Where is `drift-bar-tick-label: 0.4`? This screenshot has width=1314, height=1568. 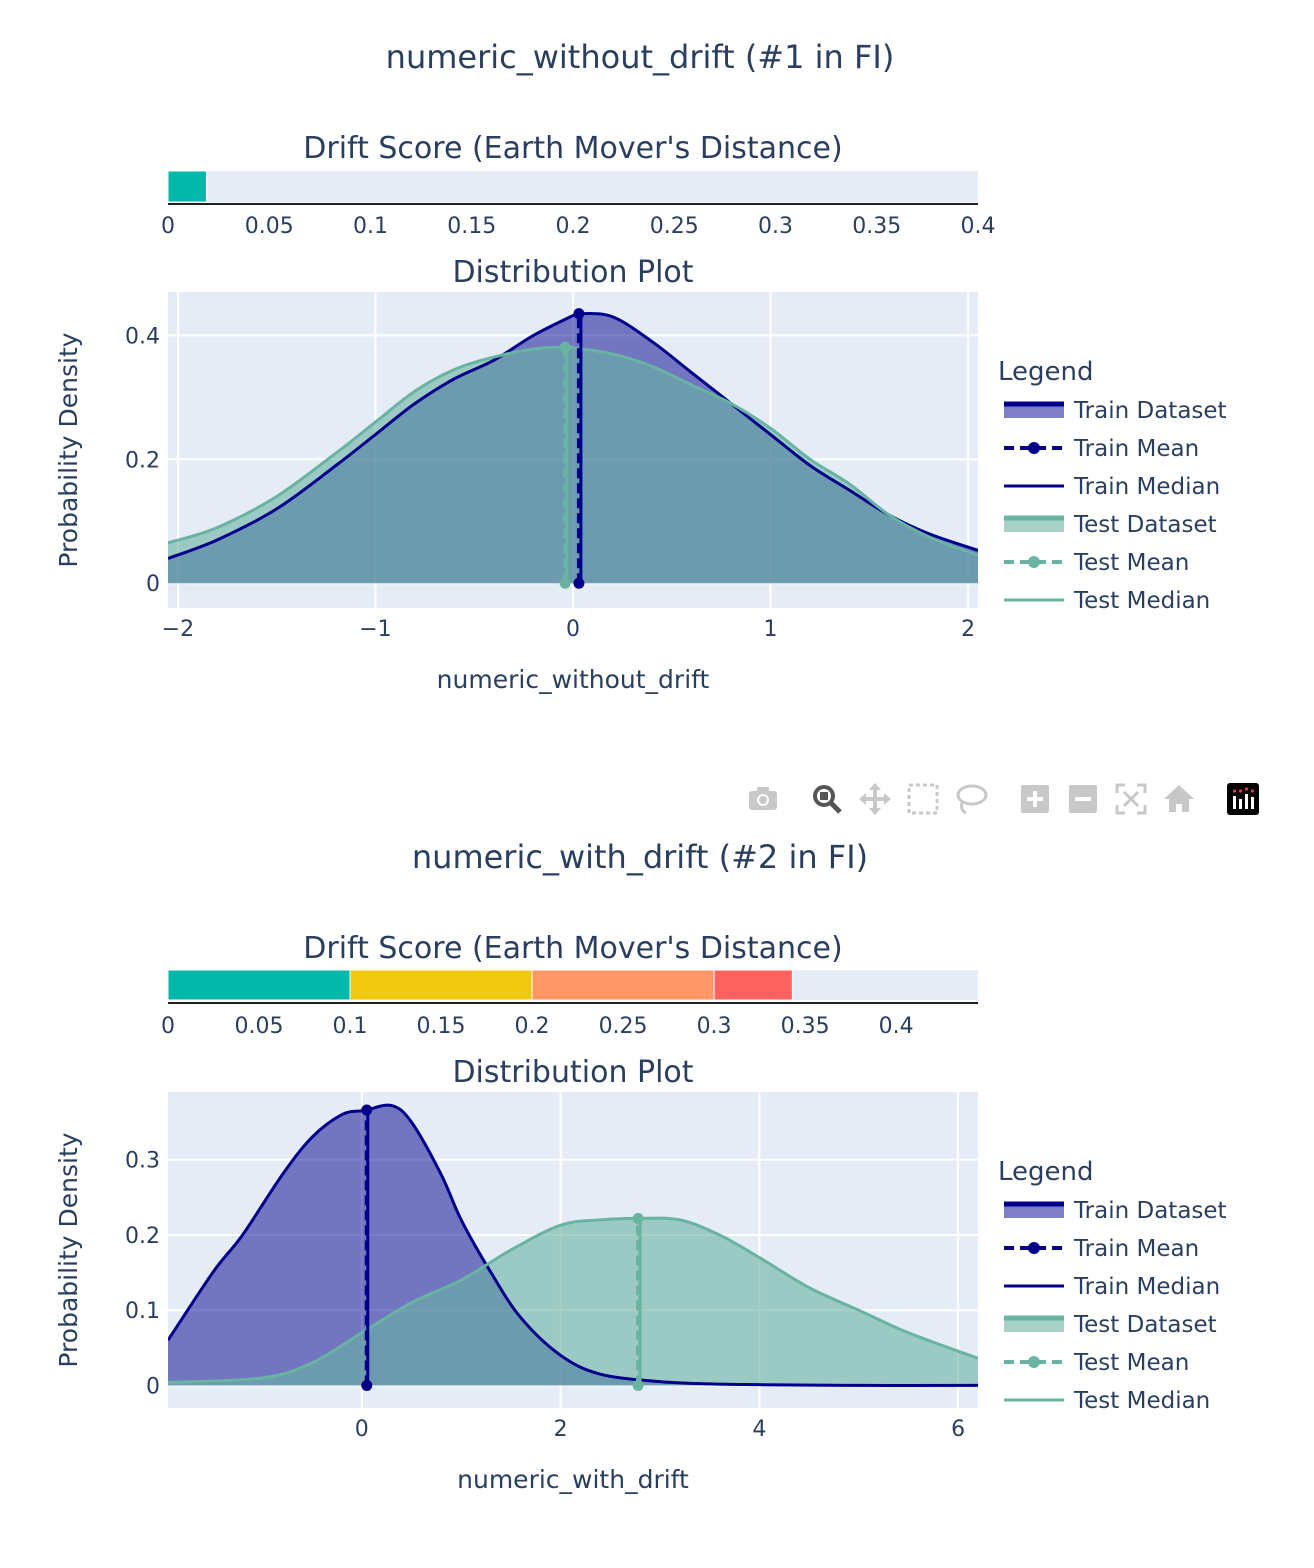 drift-bar-tick-label: 0.4 is located at coordinates (896, 1026).